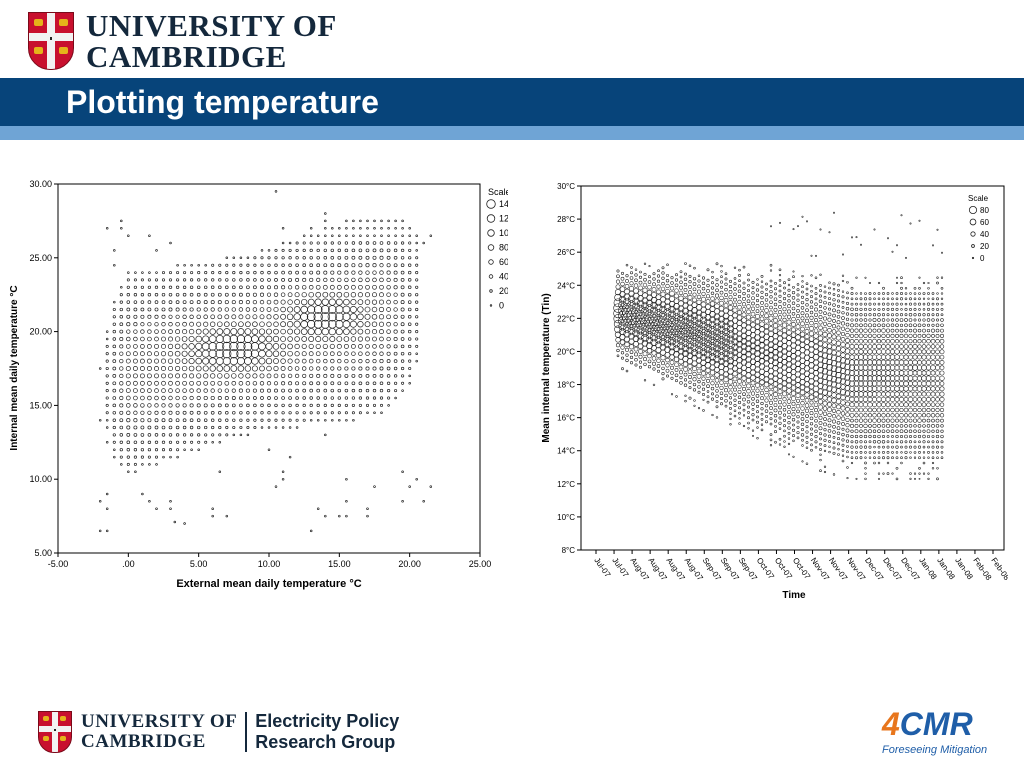  What do you see at coordinates (325, 742) in the screenshot?
I see `research-group-line2: Research Group` at bounding box center [325, 742].